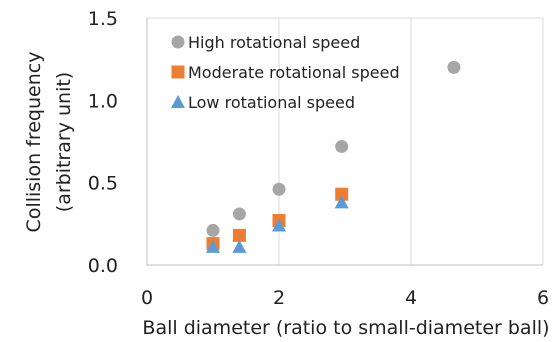  Describe the element at coordinates (271, 102) in the screenshot. I see `legend-label-2: Low rotational speed` at that location.